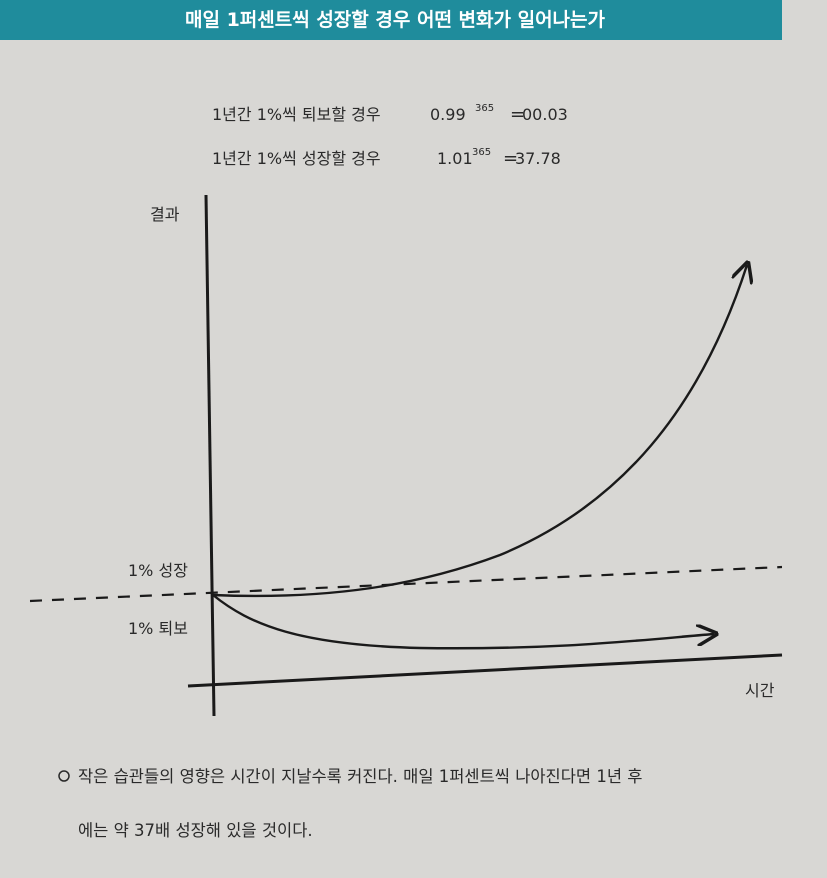  Describe the element at coordinates (406, 584) in the screenshot. I see `baseline-dashed` at that location.